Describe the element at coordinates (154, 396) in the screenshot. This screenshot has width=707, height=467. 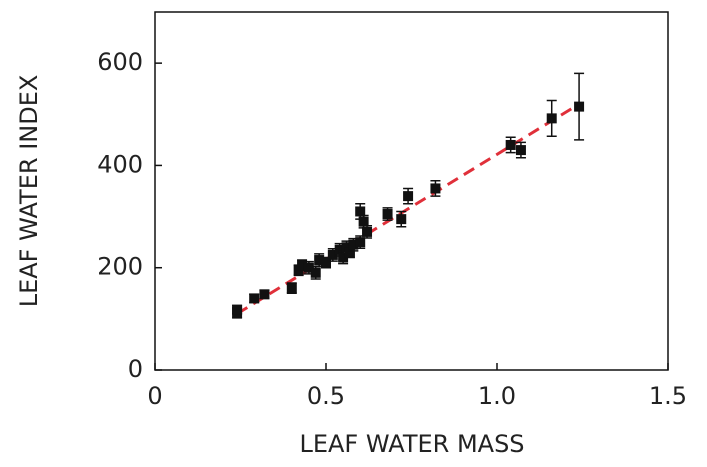
I see `x-tick-label: 0` at that location.